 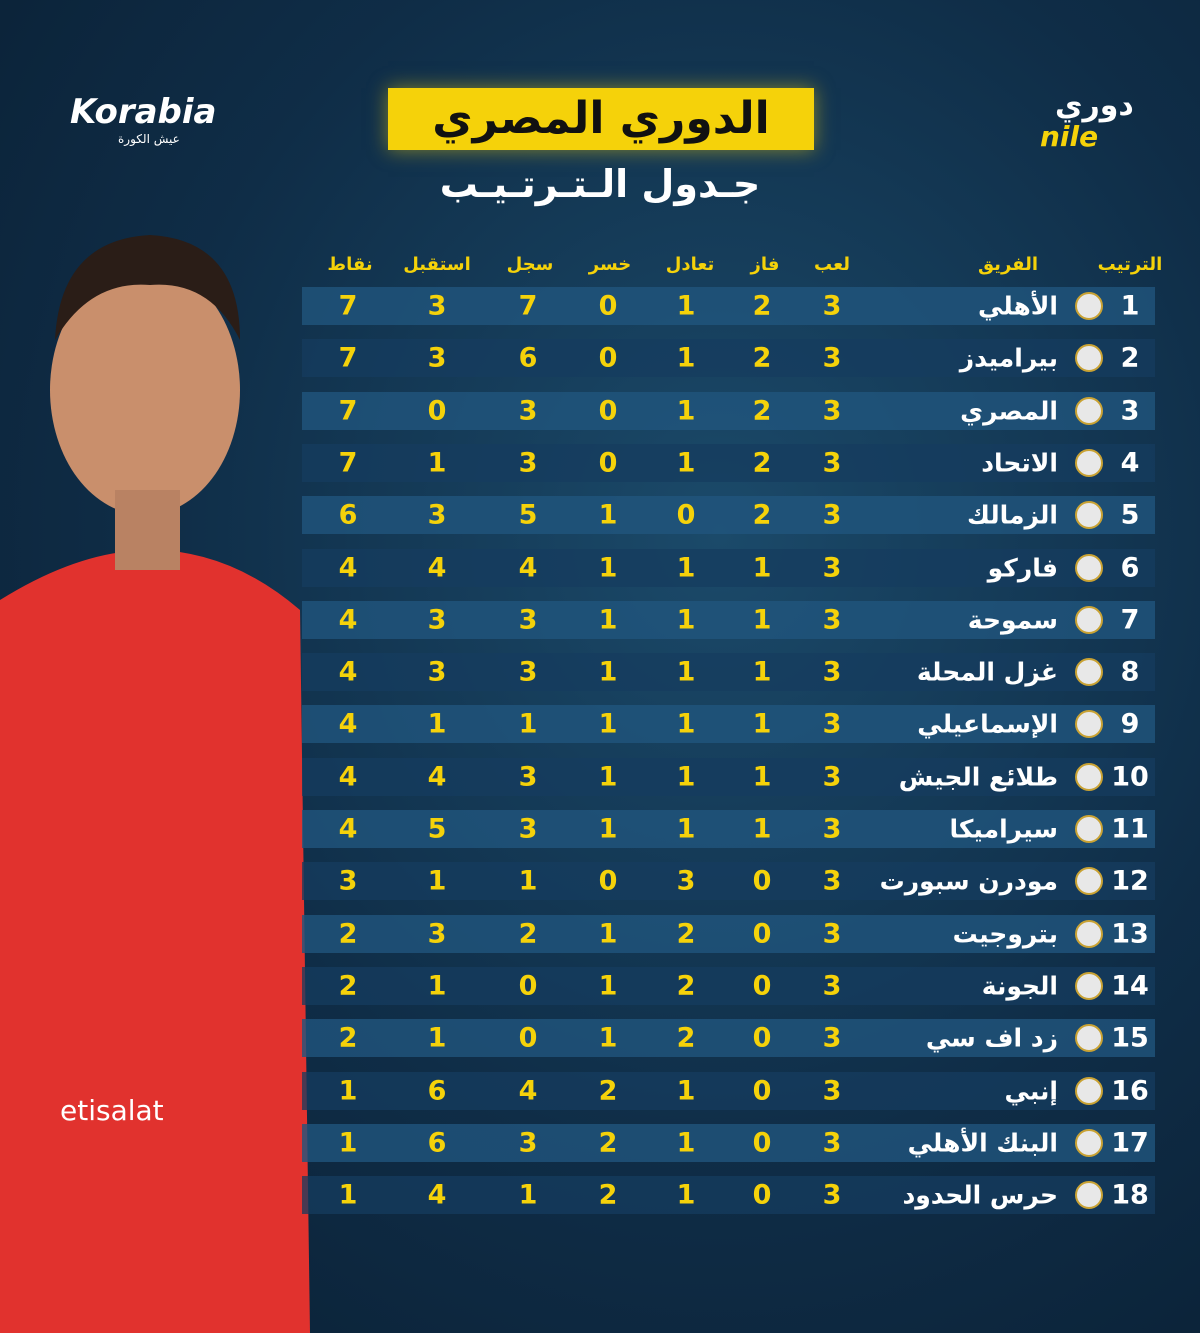 I want to click on team-name: الأهلي, so click(x=1017, y=306).